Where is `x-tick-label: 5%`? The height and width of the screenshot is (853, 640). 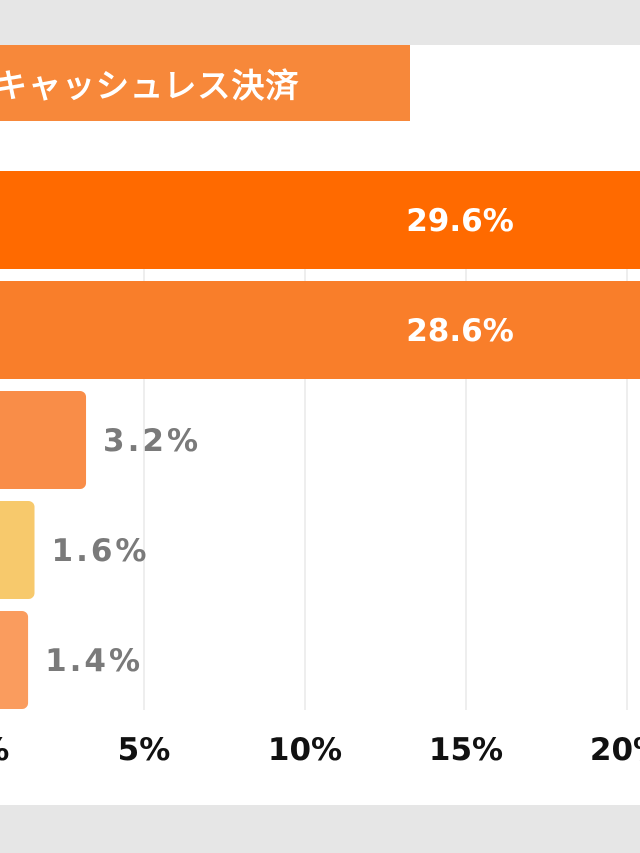 x-tick-label: 5% is located at coordinates (144, 750).